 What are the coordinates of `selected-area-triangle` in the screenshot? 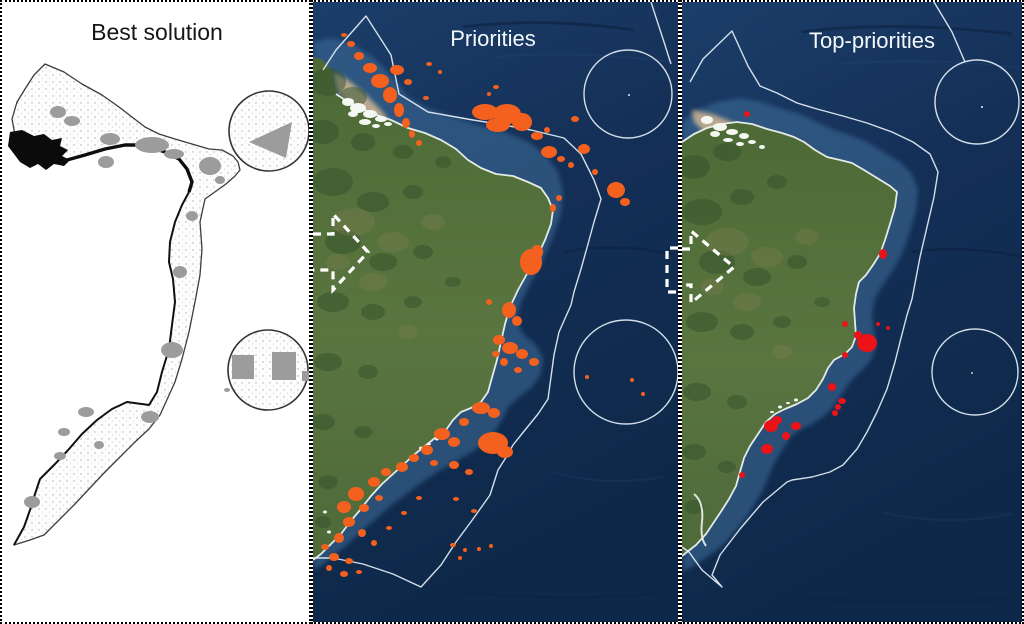 It's located at (270, 140).